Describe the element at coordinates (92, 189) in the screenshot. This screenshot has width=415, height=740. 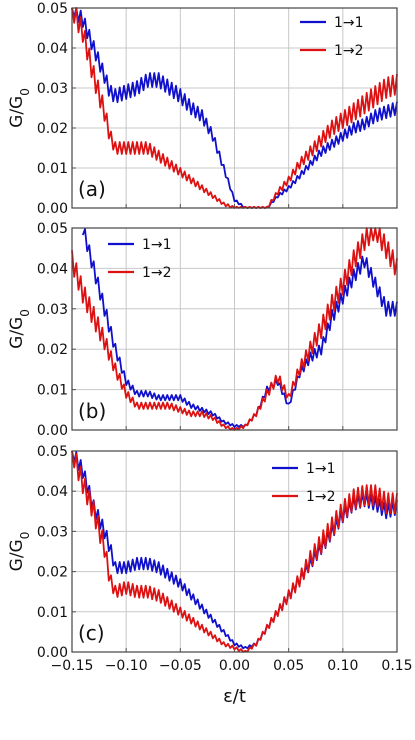
I see `panel-label: (a)` at that location.